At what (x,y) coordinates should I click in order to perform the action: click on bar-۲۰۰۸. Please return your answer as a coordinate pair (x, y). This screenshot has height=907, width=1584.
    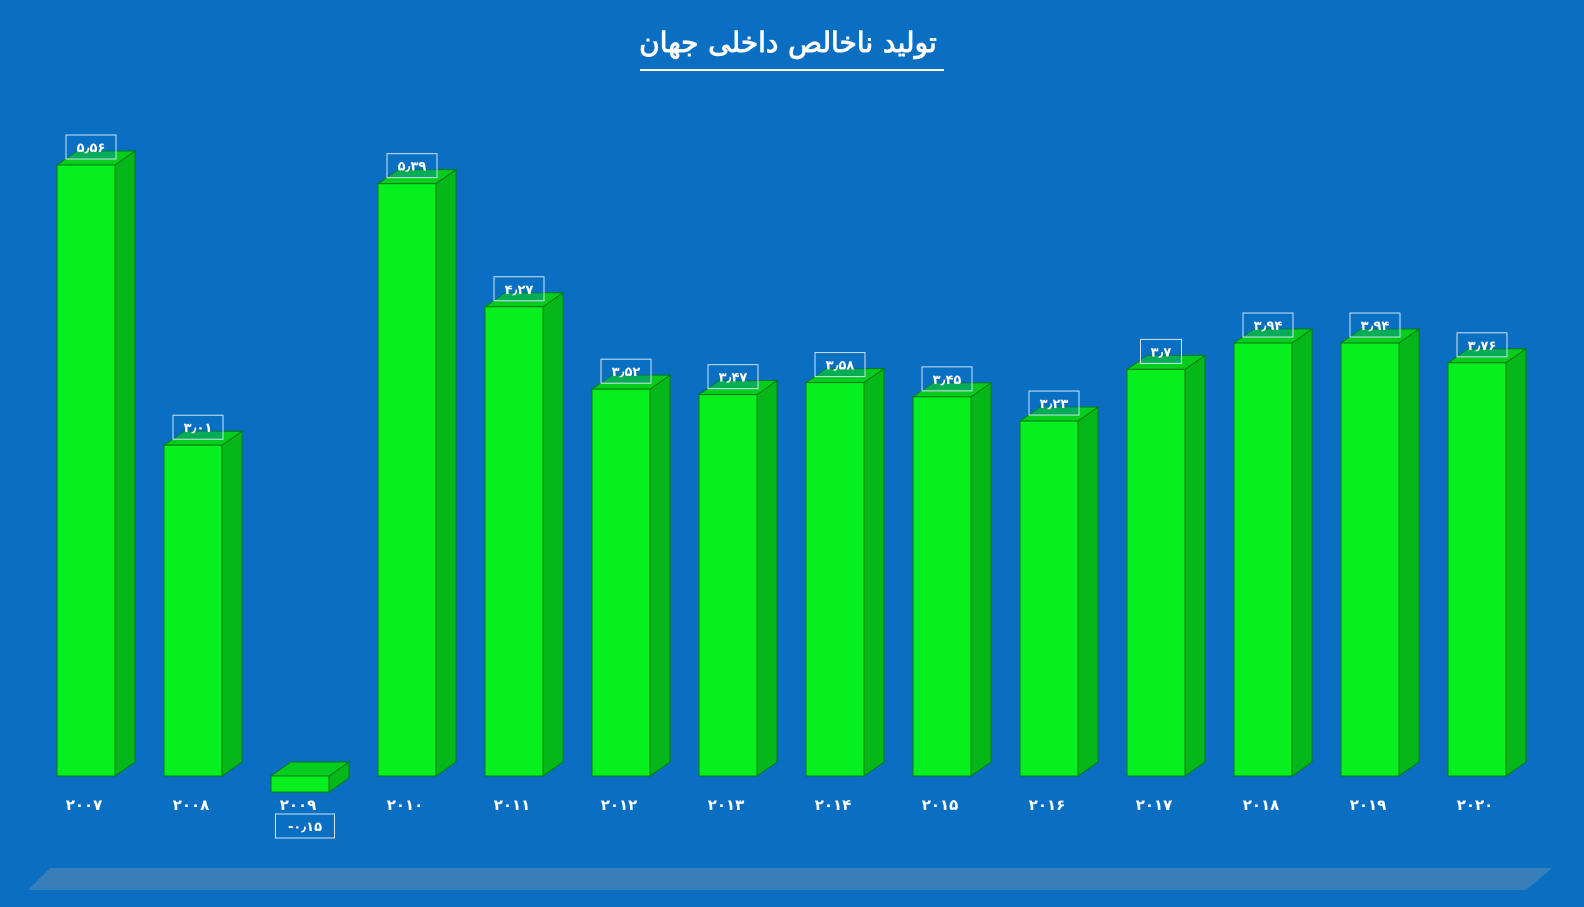
    Looking at the image, I should click on (203, 603).